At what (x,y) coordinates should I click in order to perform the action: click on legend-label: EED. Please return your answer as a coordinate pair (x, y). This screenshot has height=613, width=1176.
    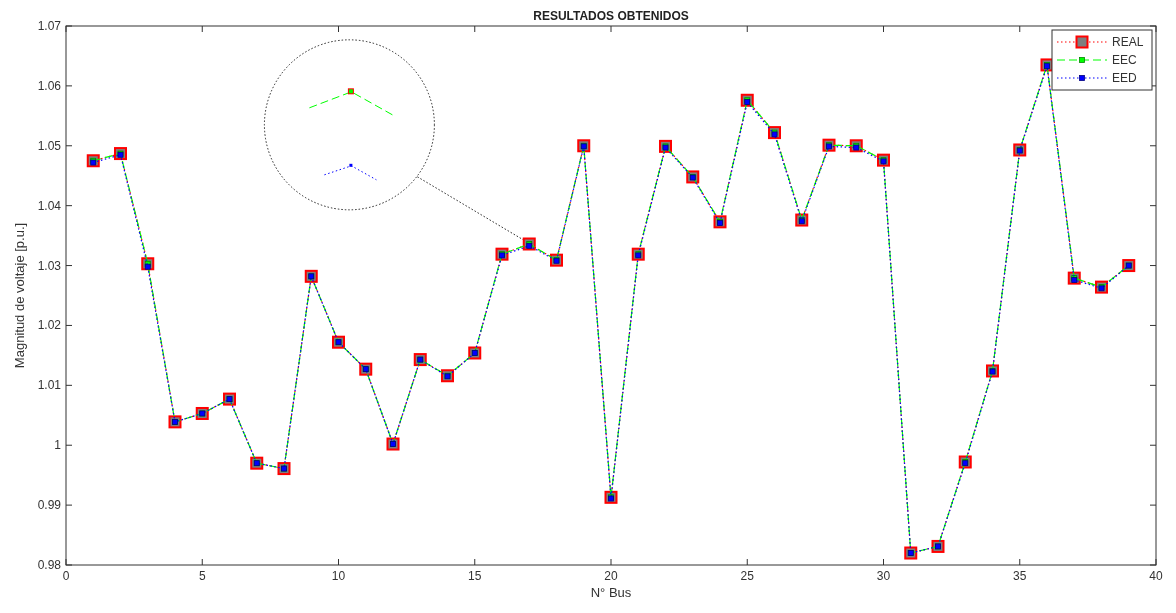
    Looking at the image, I should click on (1125, 78).